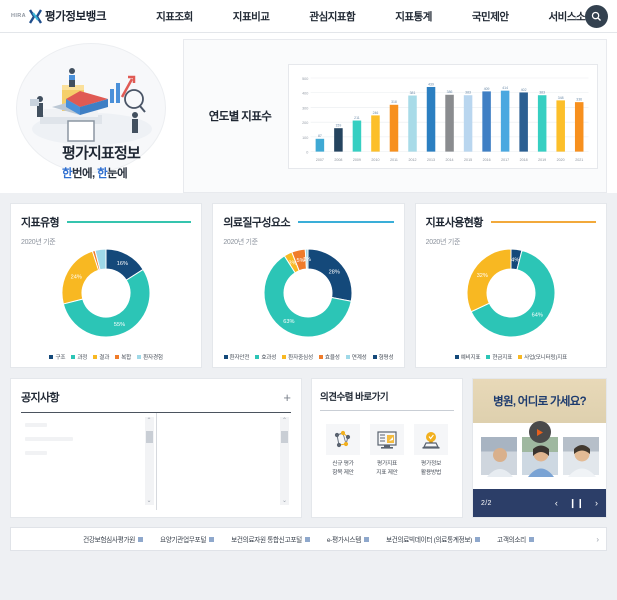 The width and height of the screenshot is (617, 600). I want to click on opinion-item-1: 평가지표 지표 제안, so click(387, 450).